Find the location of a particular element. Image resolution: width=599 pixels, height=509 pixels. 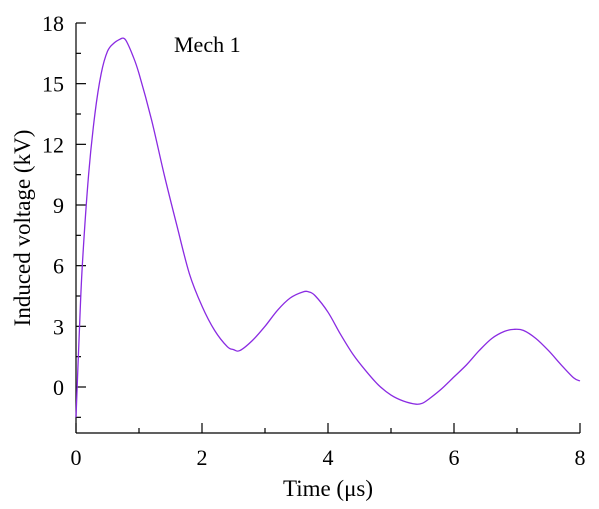

y-tick-label: 0 is located at coordinates (58, 387).